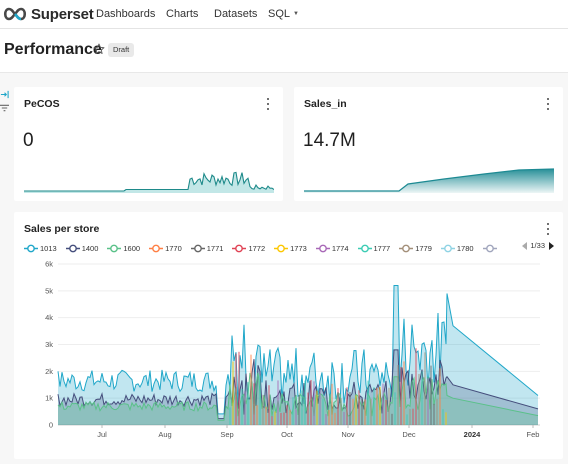  I want to click on series-1400-line, so click(298, 384).